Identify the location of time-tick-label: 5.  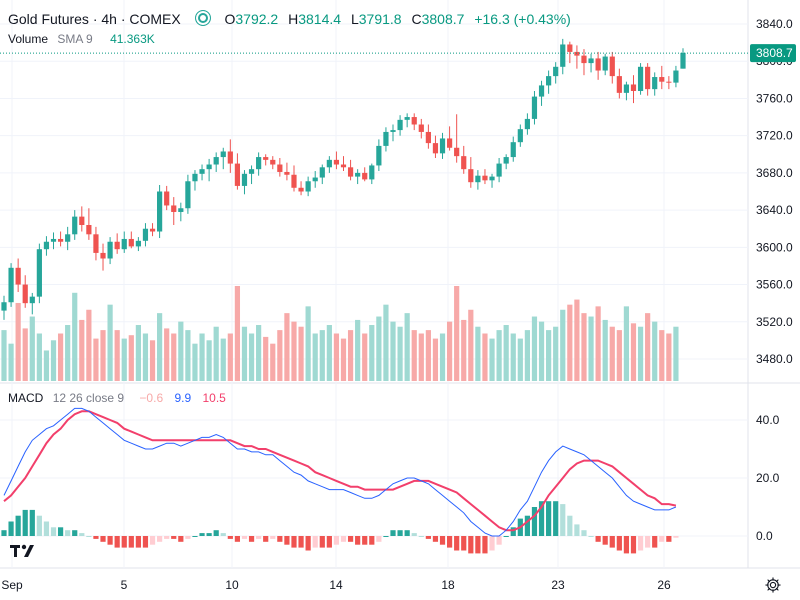
(124, 585).